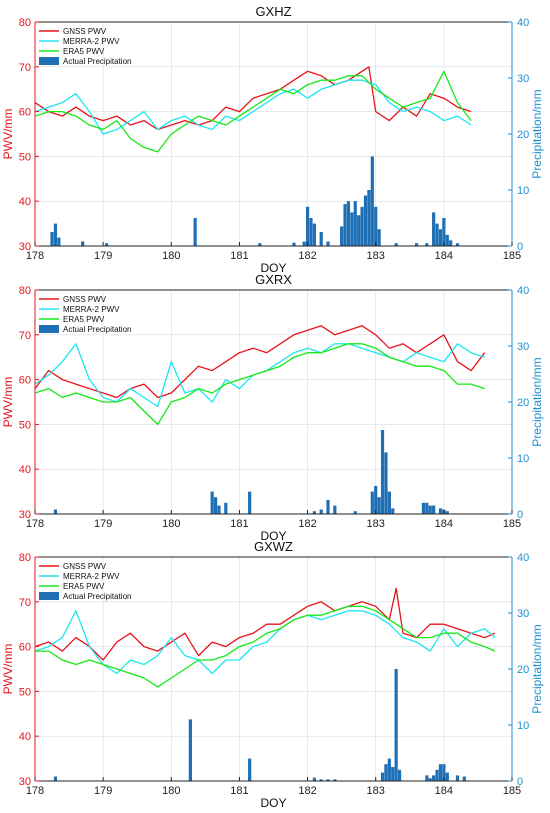  I want to click on legend-era5-pwv-label: ERA5 PWV, so click(84, 319).